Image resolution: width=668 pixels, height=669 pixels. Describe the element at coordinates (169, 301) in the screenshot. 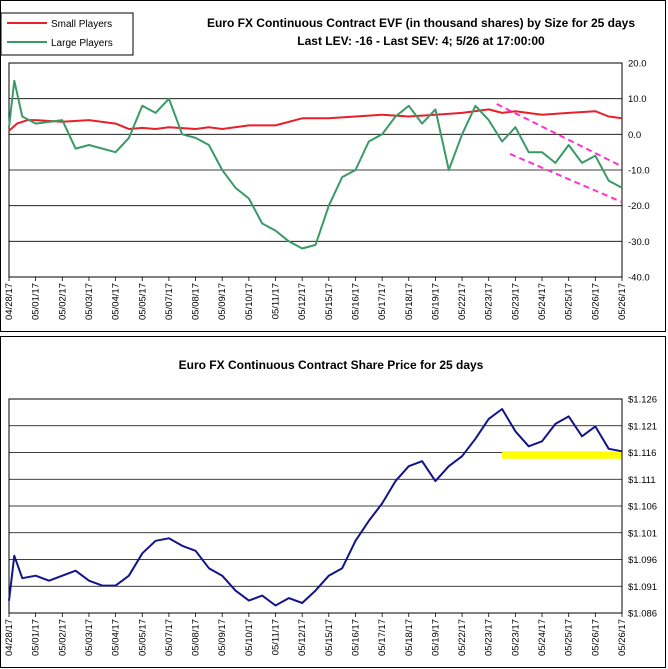

I see `top-x-tick-label: 05/07/17` at that location.